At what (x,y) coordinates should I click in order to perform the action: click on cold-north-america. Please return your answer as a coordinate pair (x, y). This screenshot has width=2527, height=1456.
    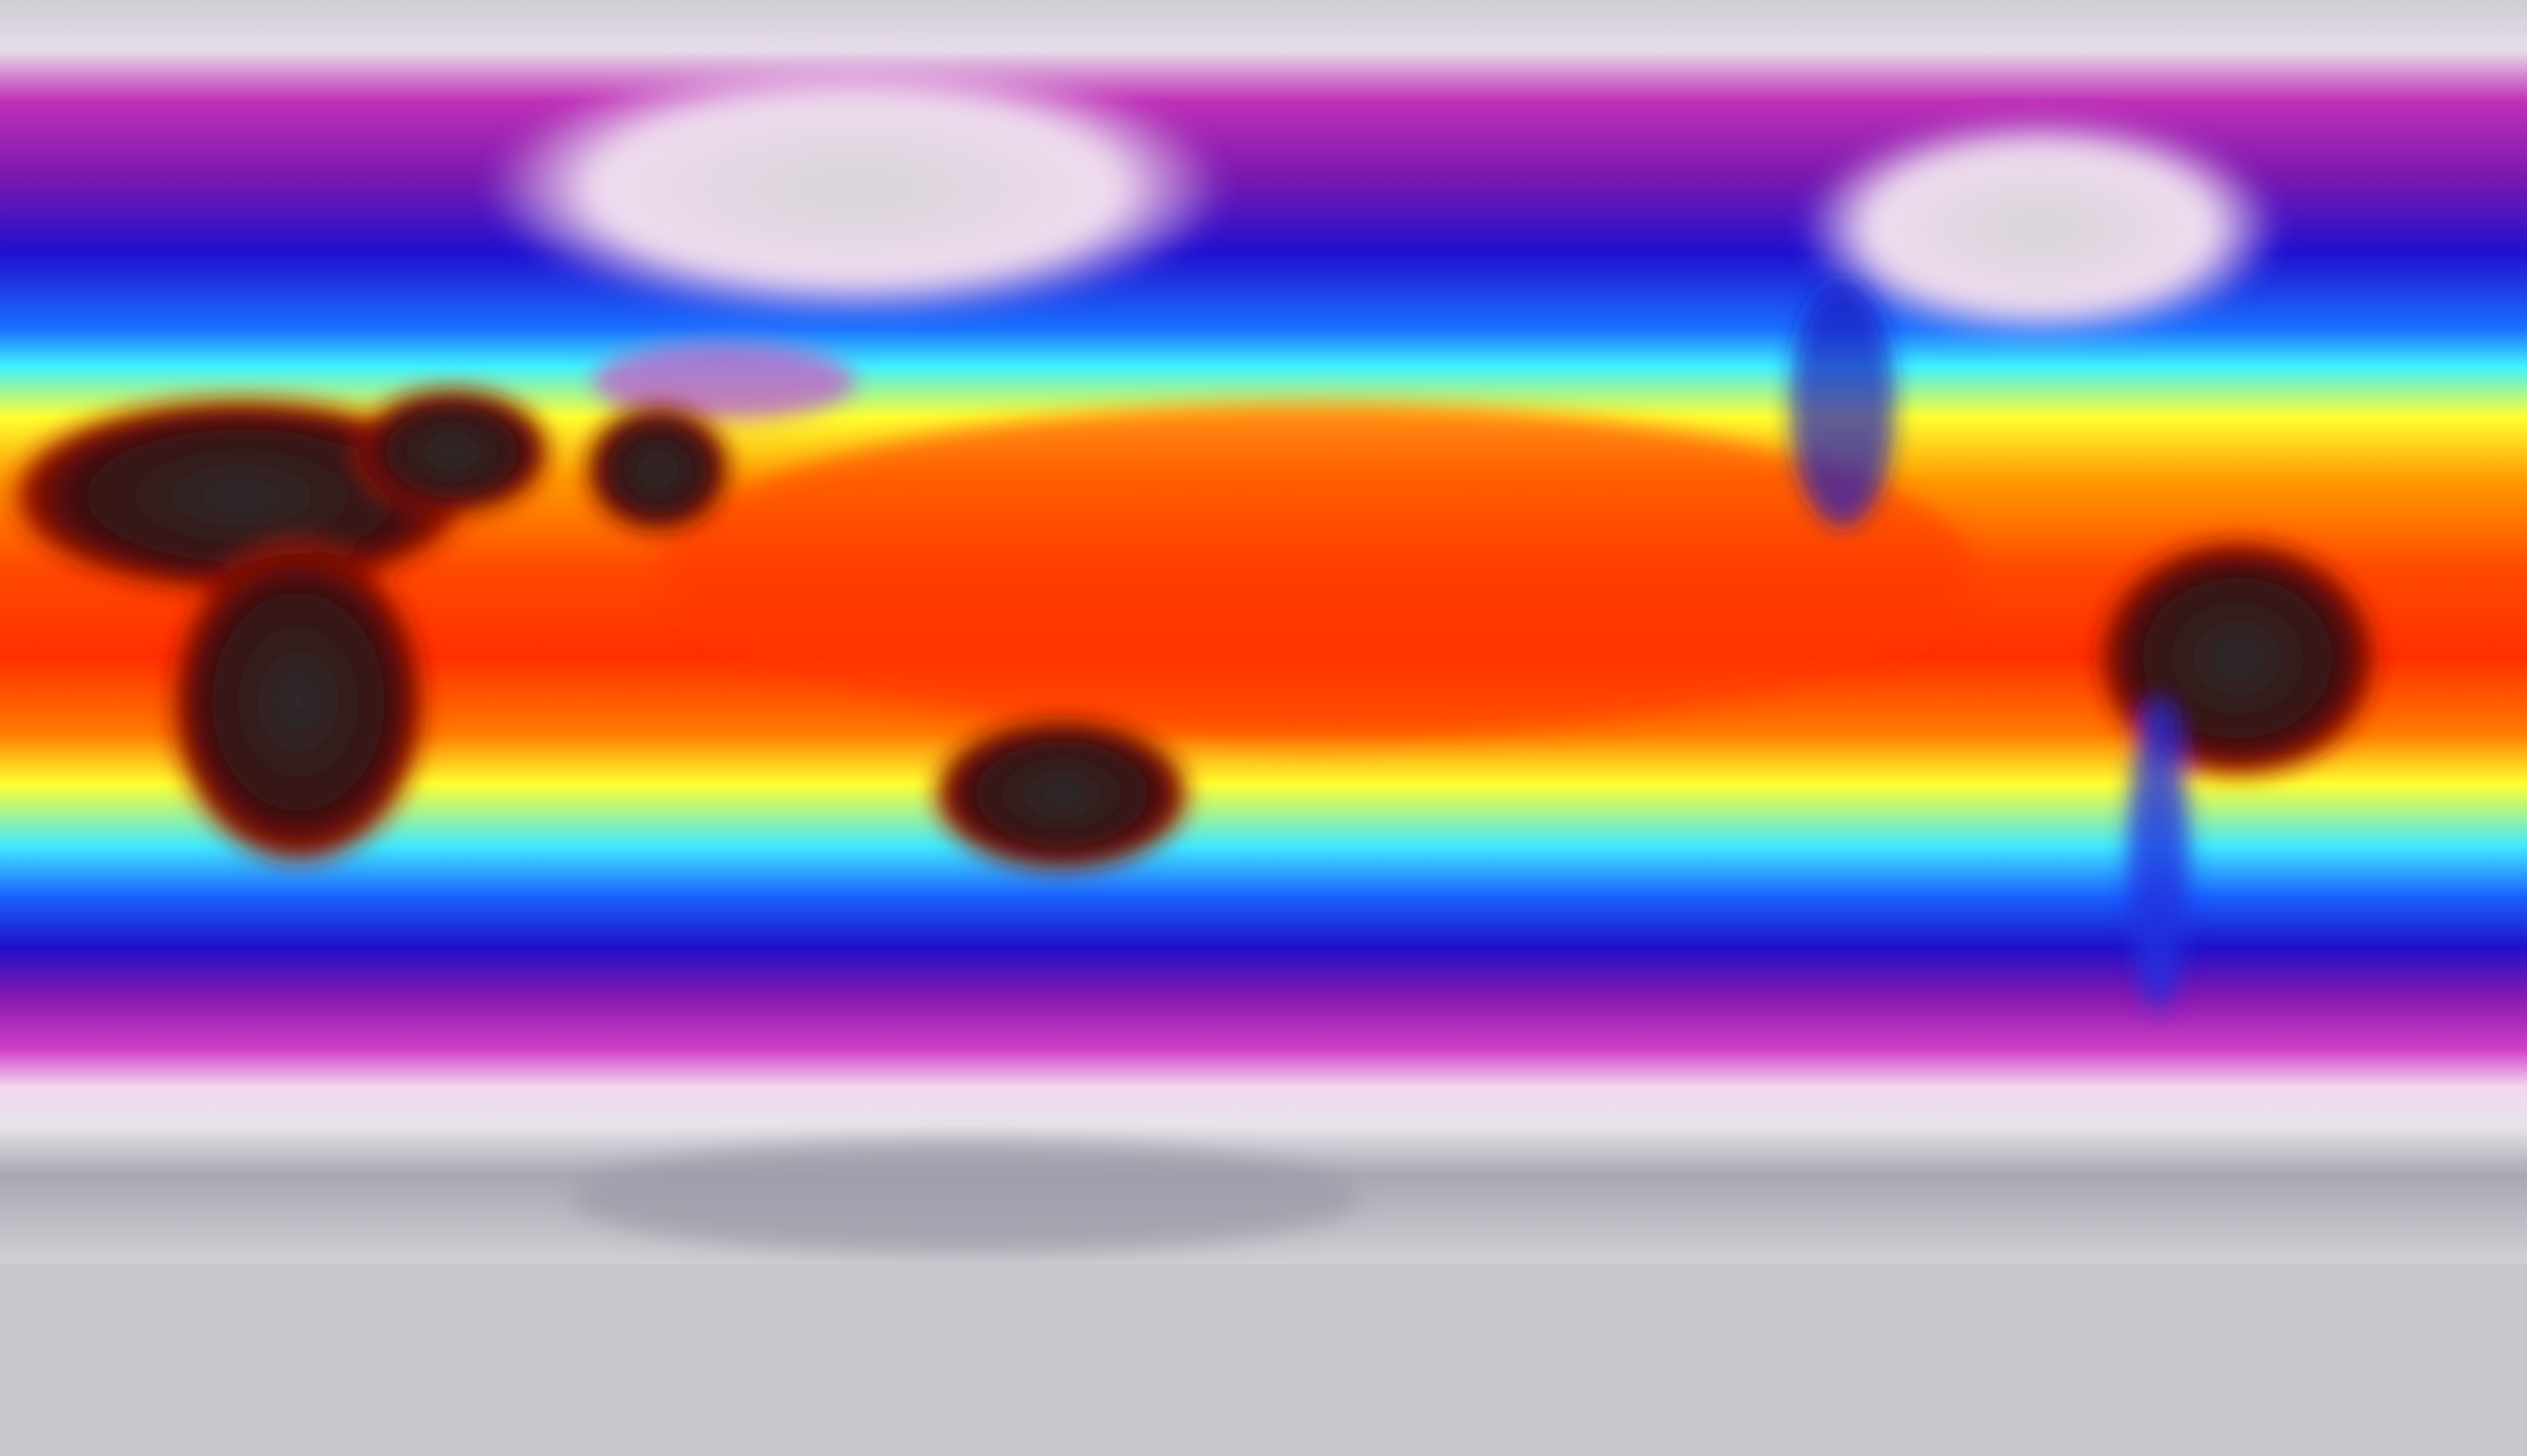
    Looking at the image, I should click on (2040, 228).